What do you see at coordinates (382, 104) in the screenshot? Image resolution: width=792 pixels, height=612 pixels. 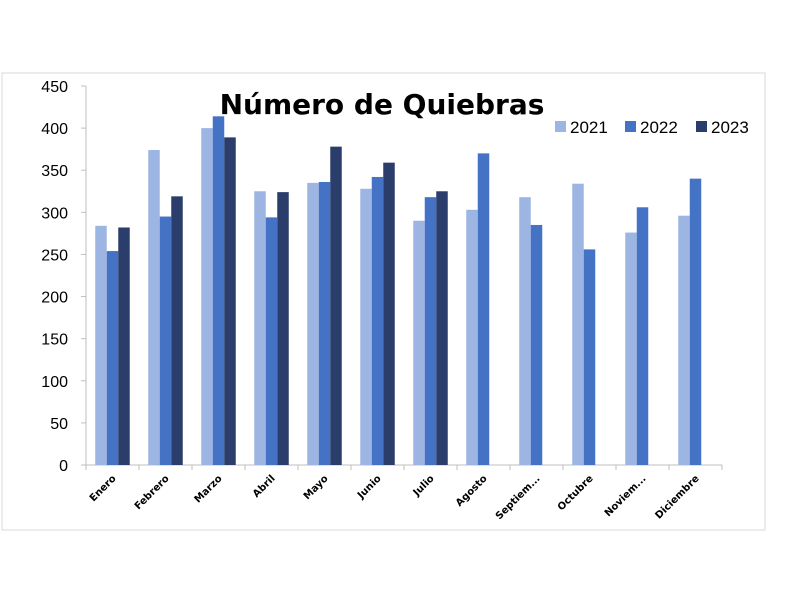 I see `chart-title: Número de Quiebras` at bounding box center [382, 104].